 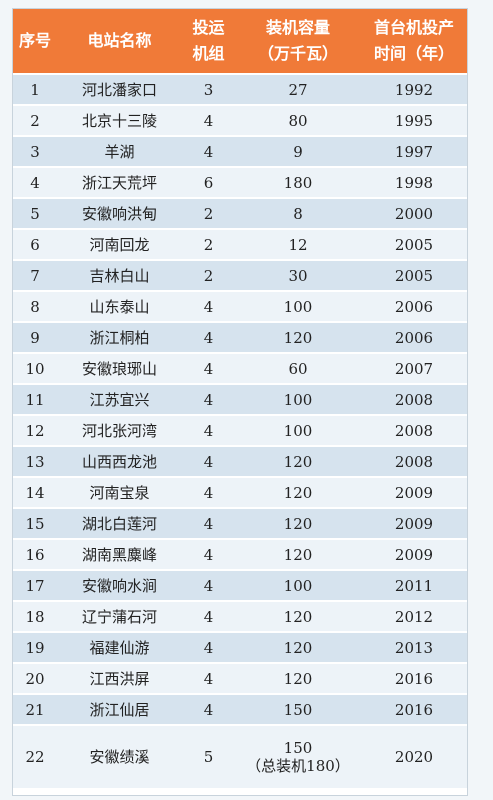 I want to click on cell-no: 3, so click(x=35, y=152).